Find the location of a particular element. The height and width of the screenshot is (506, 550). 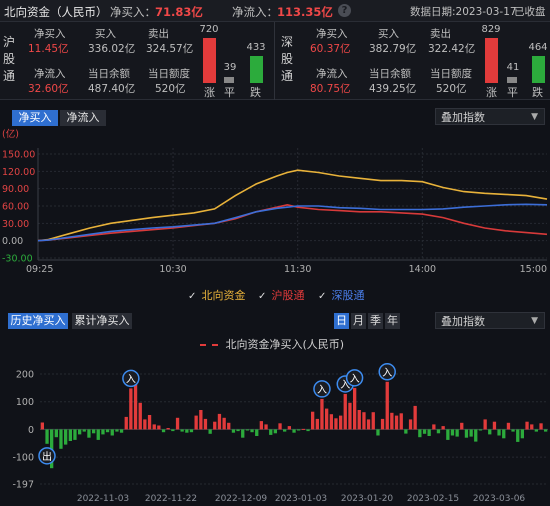

sz-down-bar is located at coordinates (538, 69).